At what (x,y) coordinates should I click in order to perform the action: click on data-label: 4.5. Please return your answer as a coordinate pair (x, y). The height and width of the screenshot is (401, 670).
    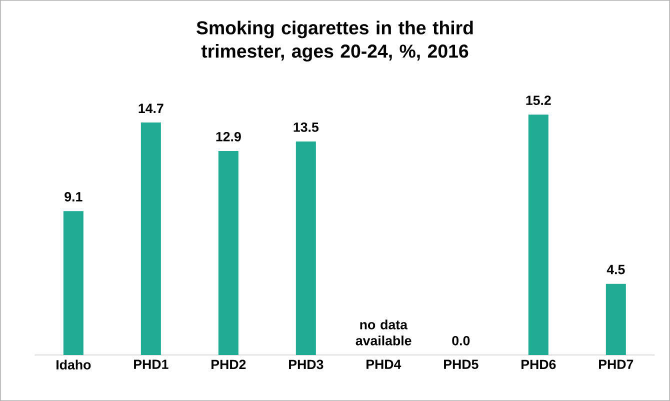
    Looking at the image, I should click on (615, 269).